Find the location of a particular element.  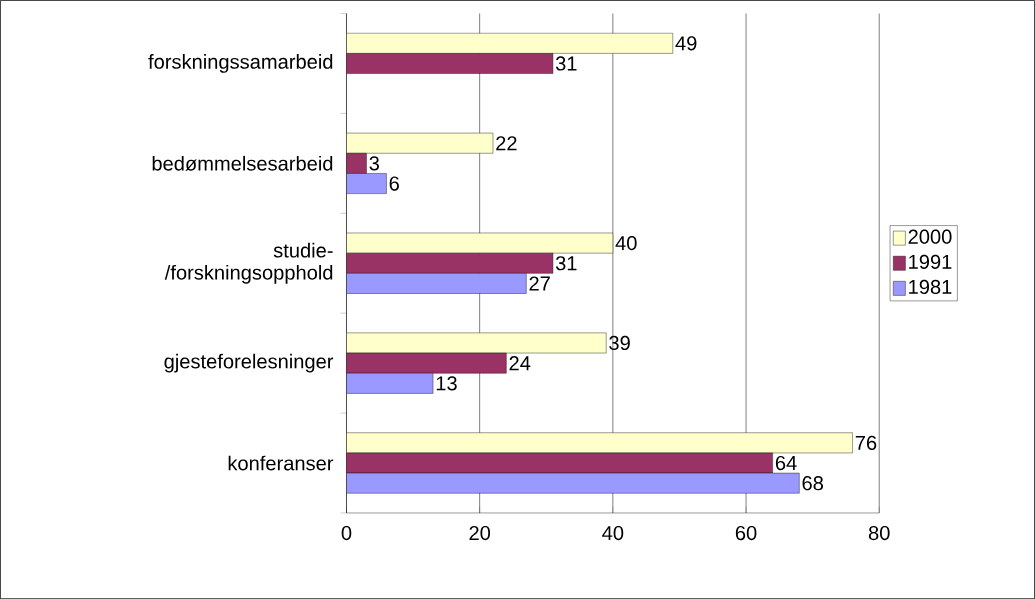

legend-label: 1991 is located at coordinates (930, 261).